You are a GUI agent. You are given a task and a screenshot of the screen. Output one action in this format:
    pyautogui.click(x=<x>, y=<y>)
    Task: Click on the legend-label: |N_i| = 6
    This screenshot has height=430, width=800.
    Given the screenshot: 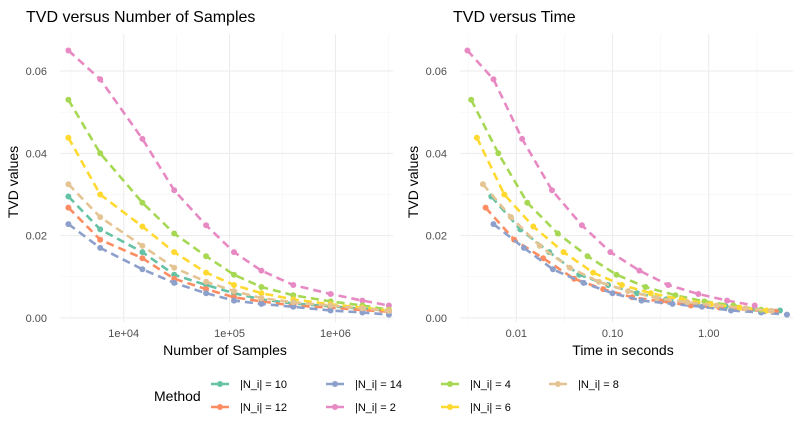 What is the action you would take?
    pyautogui.click(x=490, y=408)
    